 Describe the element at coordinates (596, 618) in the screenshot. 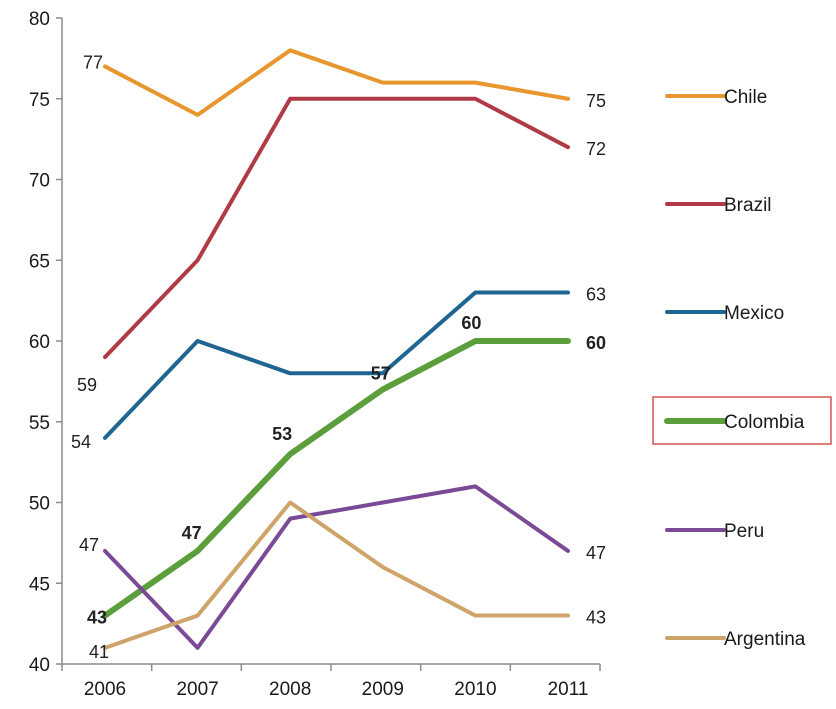

I see `data-label-argentina: 43` at that location.